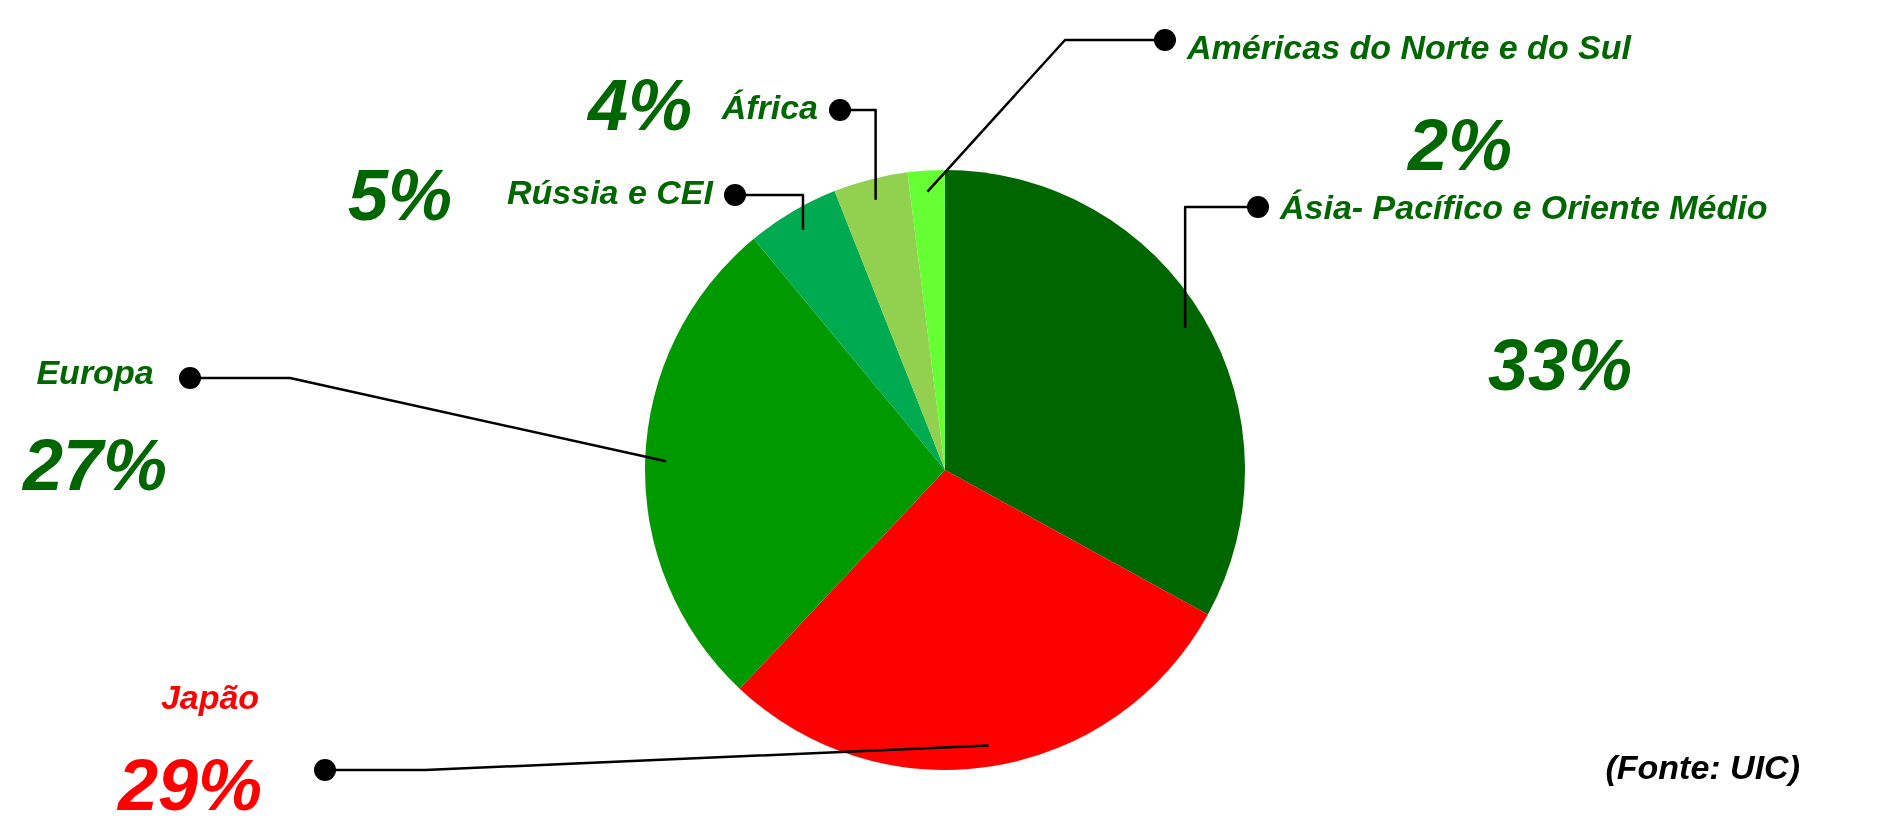 Image resolution: width=1883 pixels, height=821 pixels. What do you see at coordinates (1702, 767) in the screenshot?
I see `text: (Fonte: UIC)` at bounding box center [1702, 767].